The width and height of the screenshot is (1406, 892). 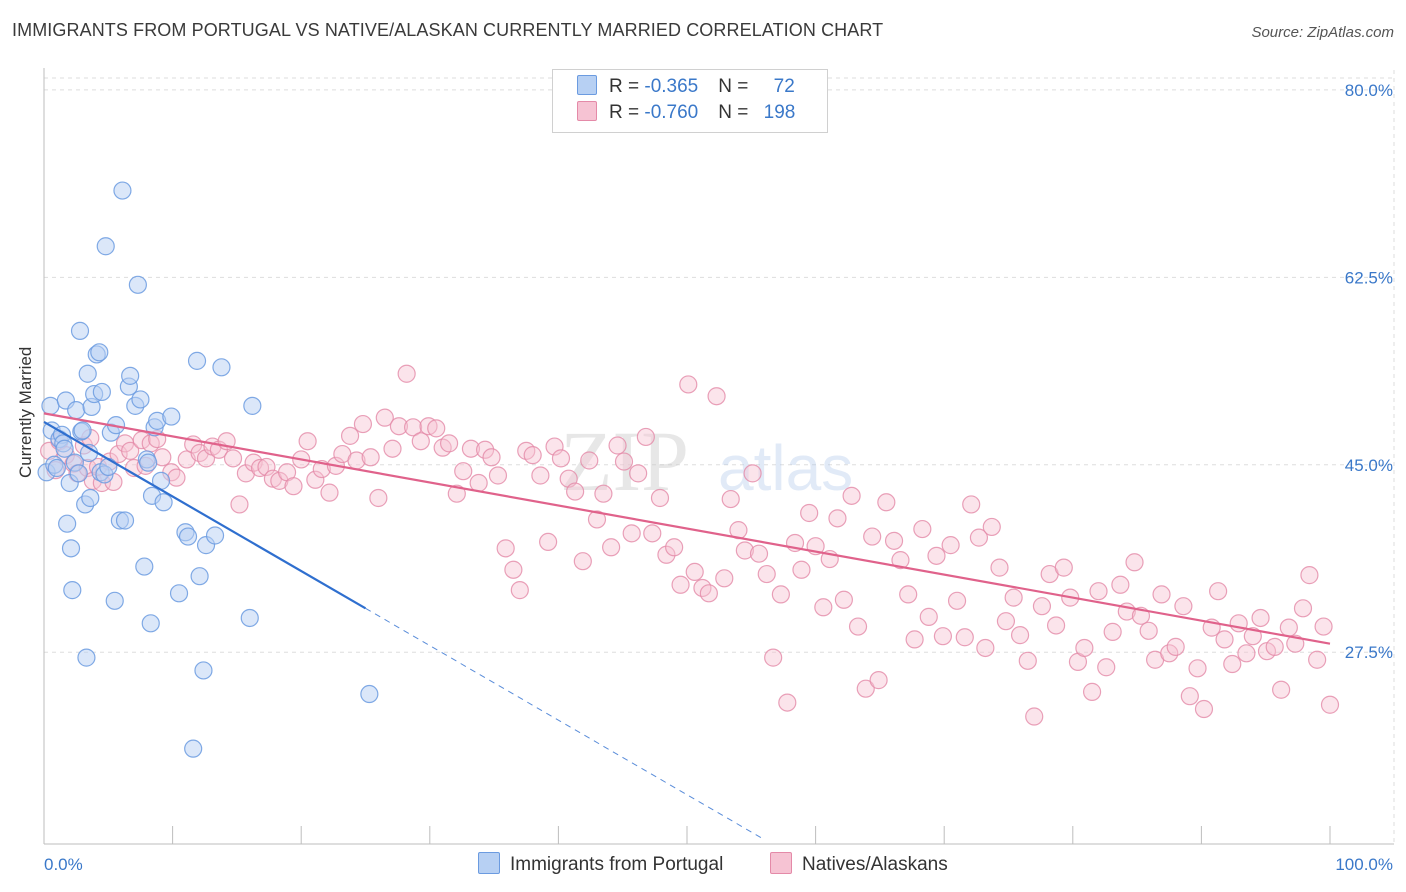 I want to click on bottom-legend-label-blue: Immigrants from Portugal, so click(x=617, y=864).